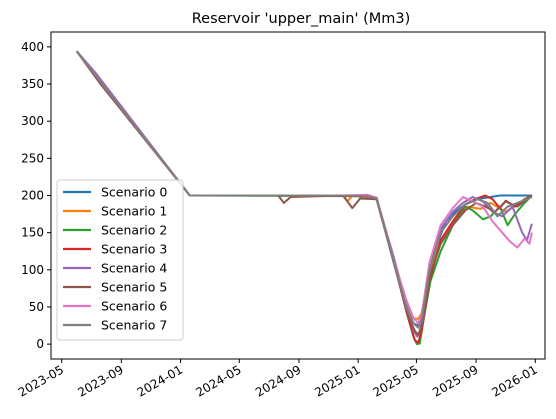 This screenshot has width=556, height=419. I want to click on y-tick-label: 250, so click(32, 158).